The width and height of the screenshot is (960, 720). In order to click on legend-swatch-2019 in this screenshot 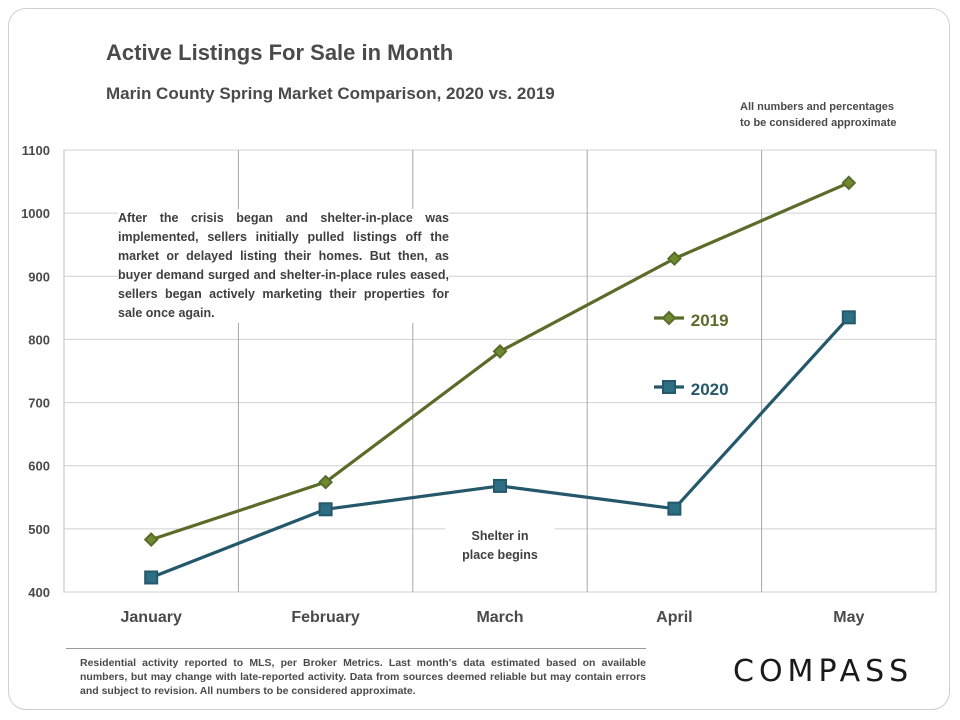, I will do `click(669, 318)`.